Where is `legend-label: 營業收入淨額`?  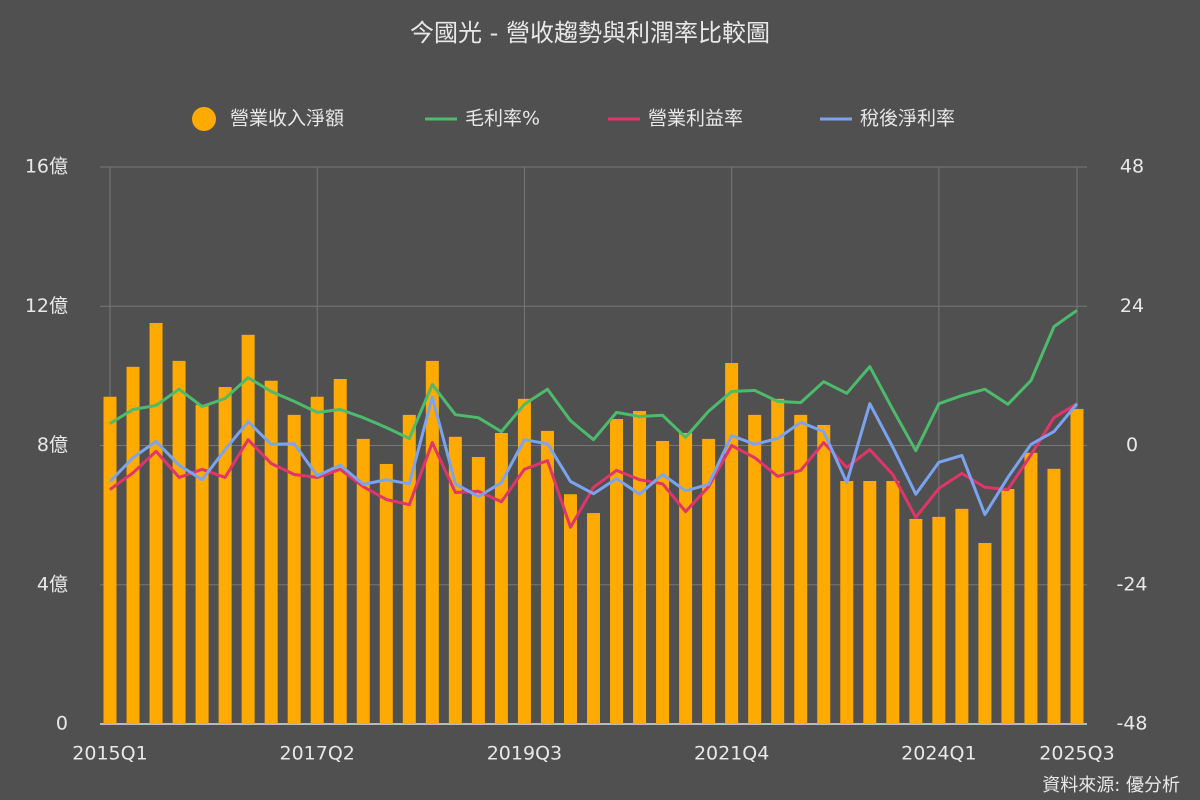
legend-label: 營業收入淨額 is located at coordinates (287, 119).